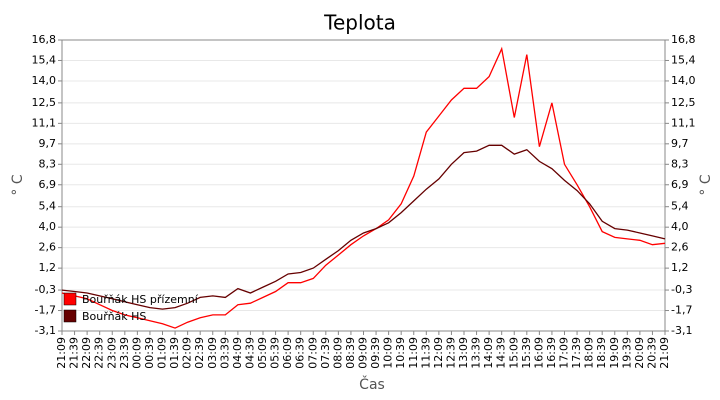 The image size is (720, 400). Describe the element at coordinates (149, 353) in the screenshot. I see `x-tick-label: 00:39` at that location.